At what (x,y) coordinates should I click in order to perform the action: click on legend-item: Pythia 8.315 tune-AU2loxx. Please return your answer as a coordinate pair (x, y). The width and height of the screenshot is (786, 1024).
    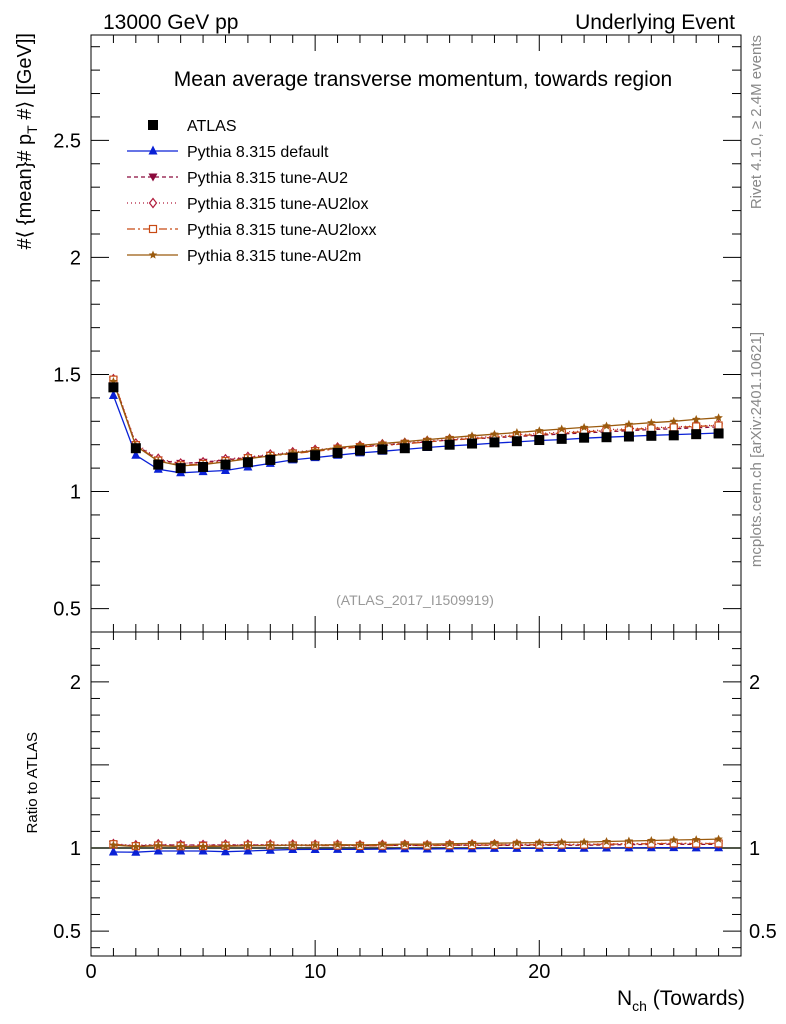
    Looking at the image, I should click on (251, 230).